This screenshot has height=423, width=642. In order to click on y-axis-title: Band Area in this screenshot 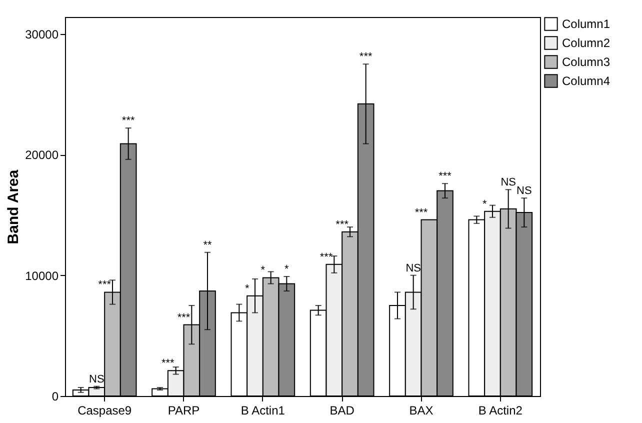, I will do `click(13, 206)`.